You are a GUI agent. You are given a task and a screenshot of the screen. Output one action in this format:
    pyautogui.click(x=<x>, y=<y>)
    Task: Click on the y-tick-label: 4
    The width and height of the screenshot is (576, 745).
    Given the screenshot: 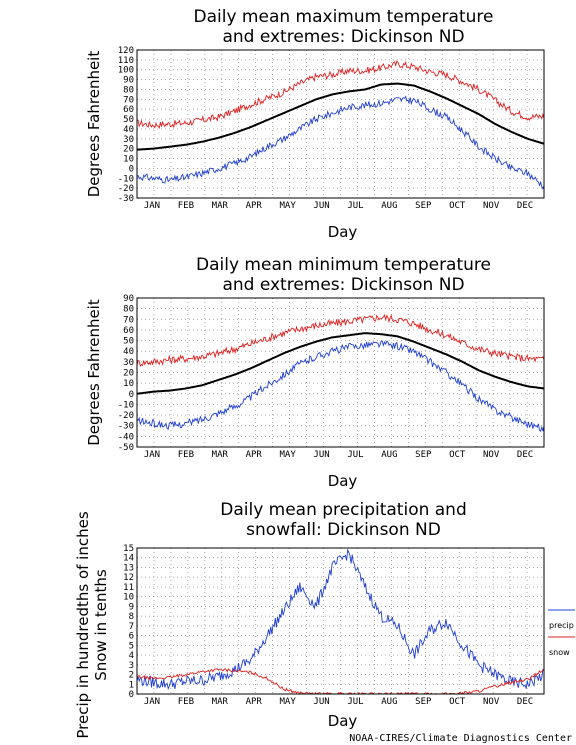 What is the action you would take?
    pyautogui.click(x=131, y=656)
    